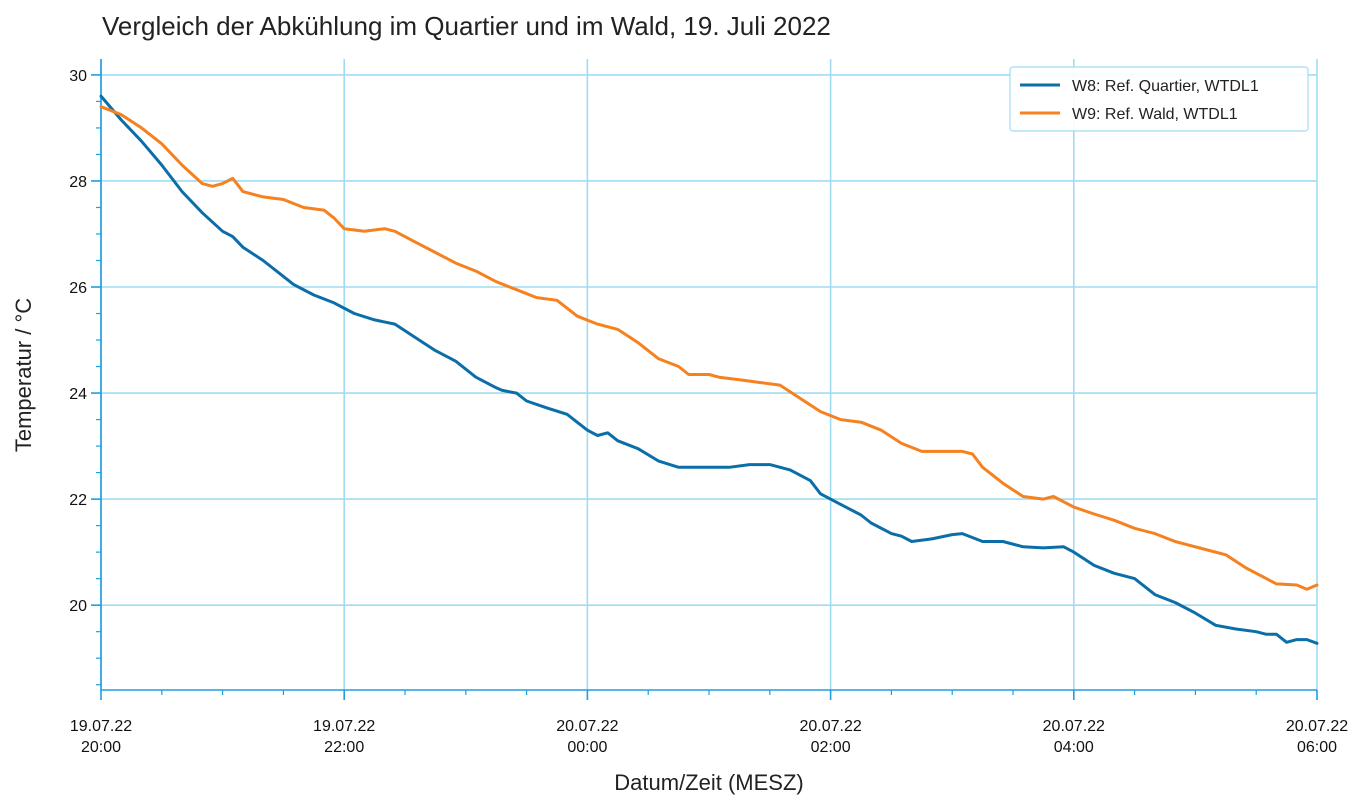 The image size is (1369, 809). What do you see at coordinates (831, 747) in the screenshot?
I see `x-tick-time: 02:00` at bounding box center [831, 747].